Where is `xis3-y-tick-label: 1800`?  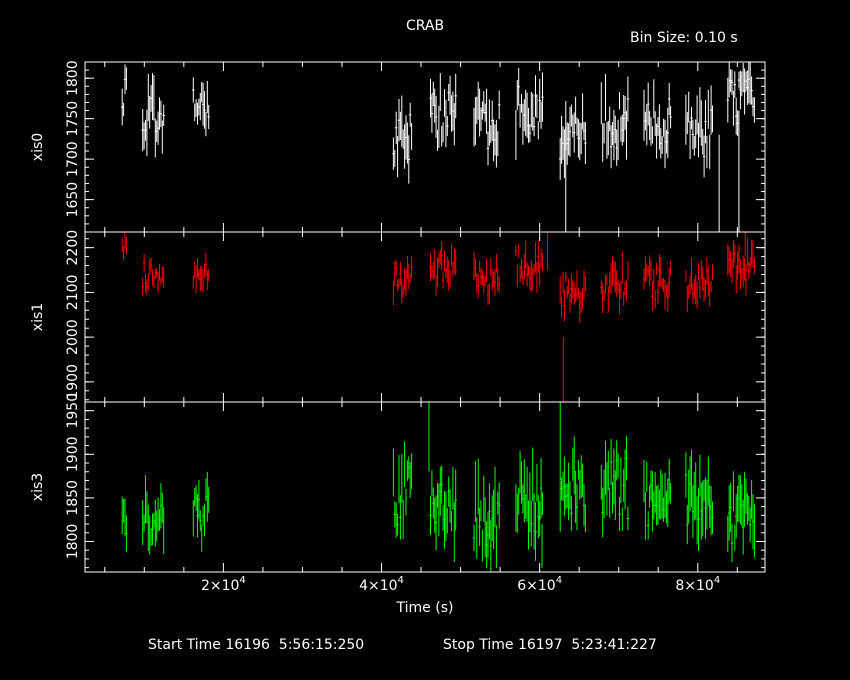 xis3-y-tick-label: 1800 is located at coordinates (73, 542).